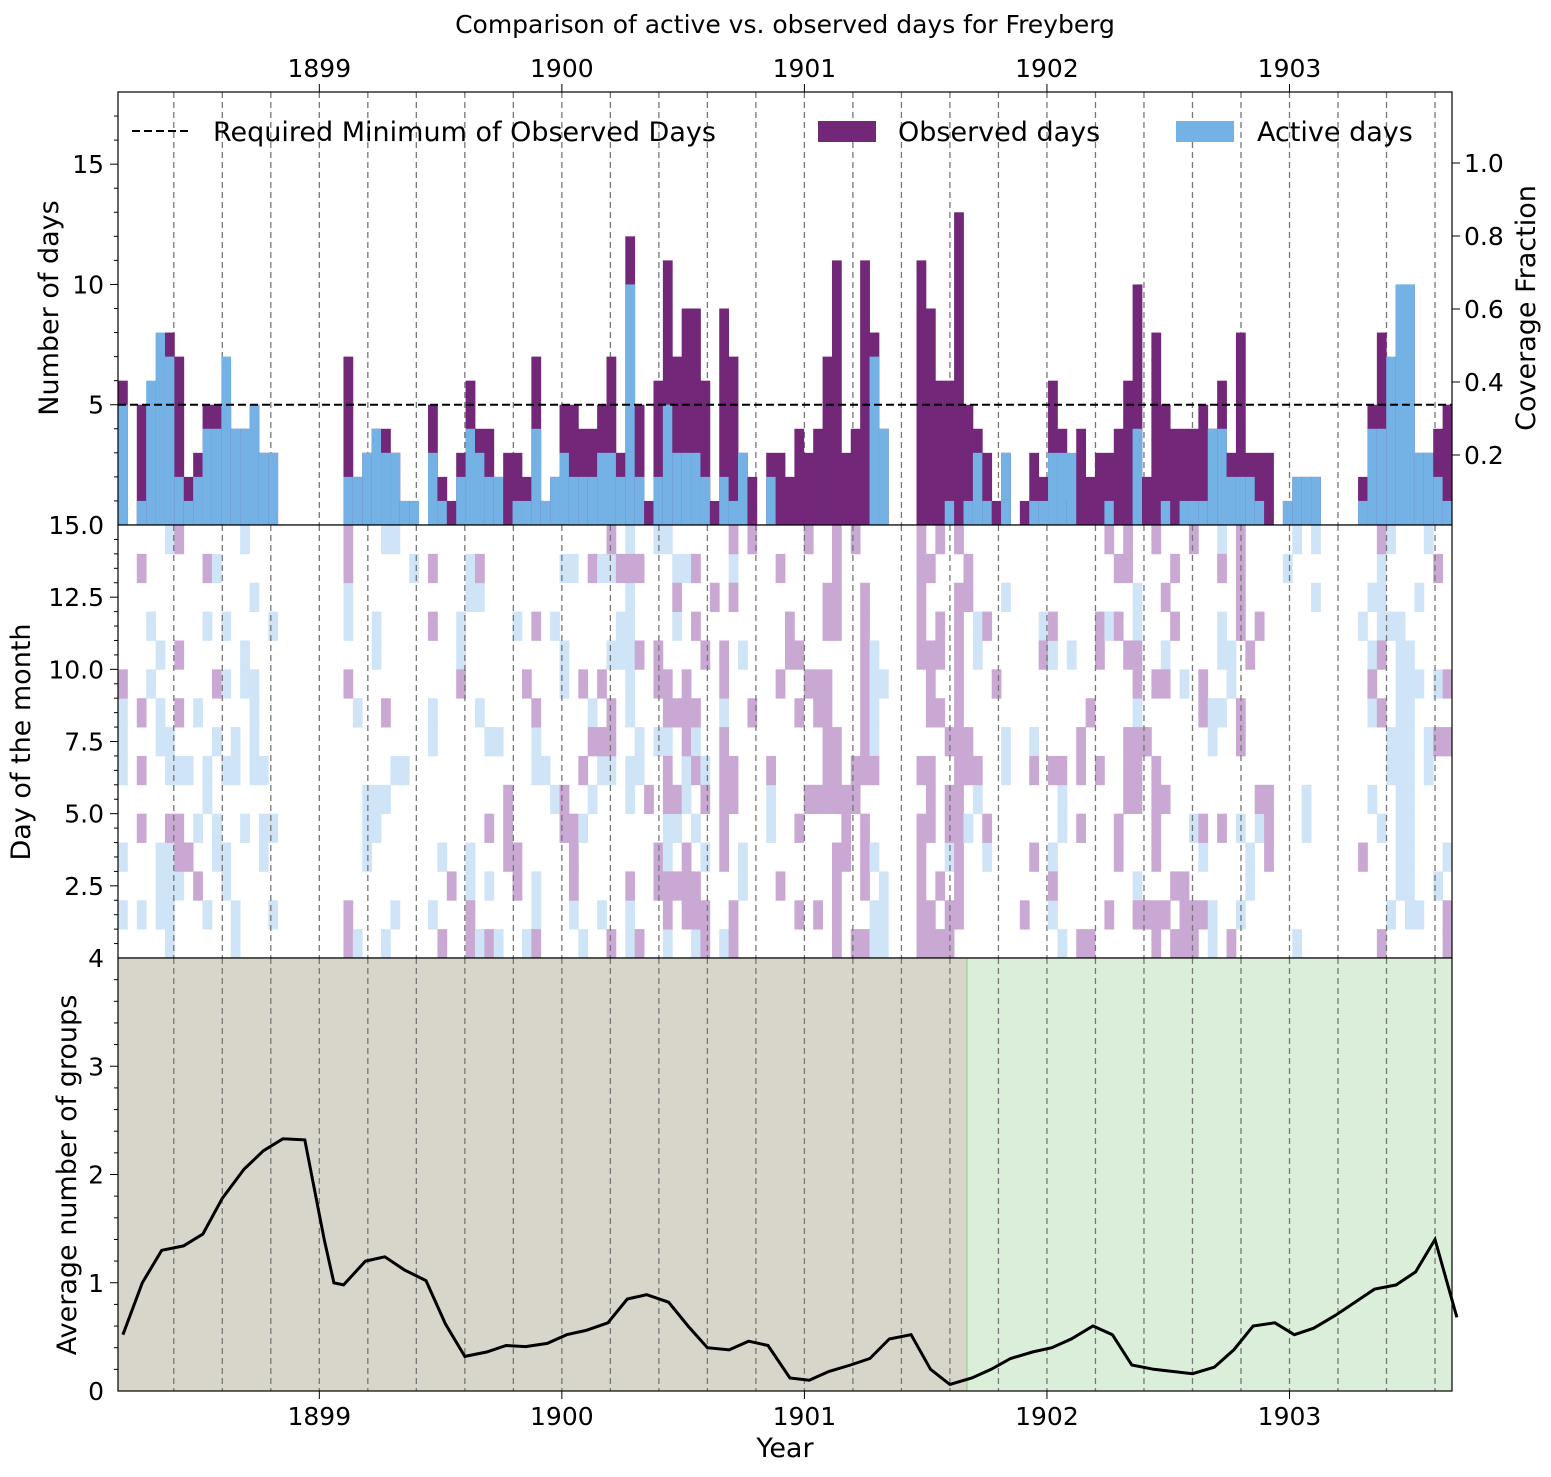 Image resolution: width=1551 pixels, height=1477 pixels. I want to click on bottom-x-axis: 1899 1900 1901 1902 1903, so click(804, 1411).